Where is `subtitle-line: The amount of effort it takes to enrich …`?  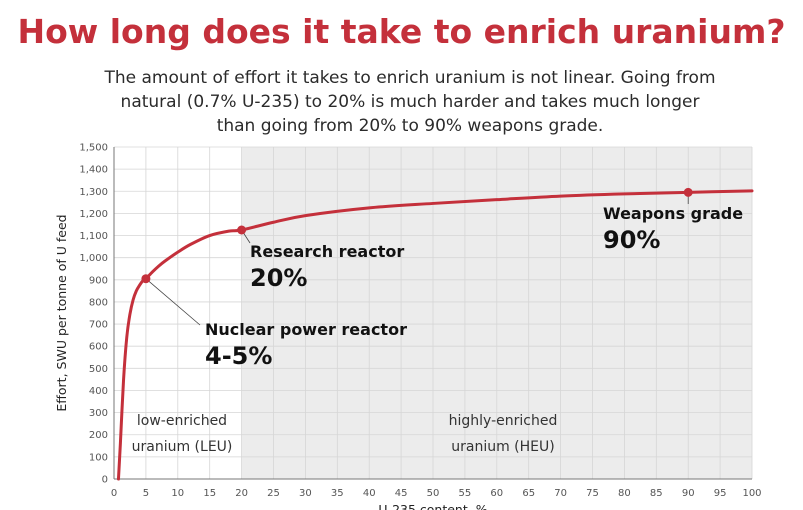 subtitle-line: The amount of effort it takes to enrich … is located at coordinates (410, 78).